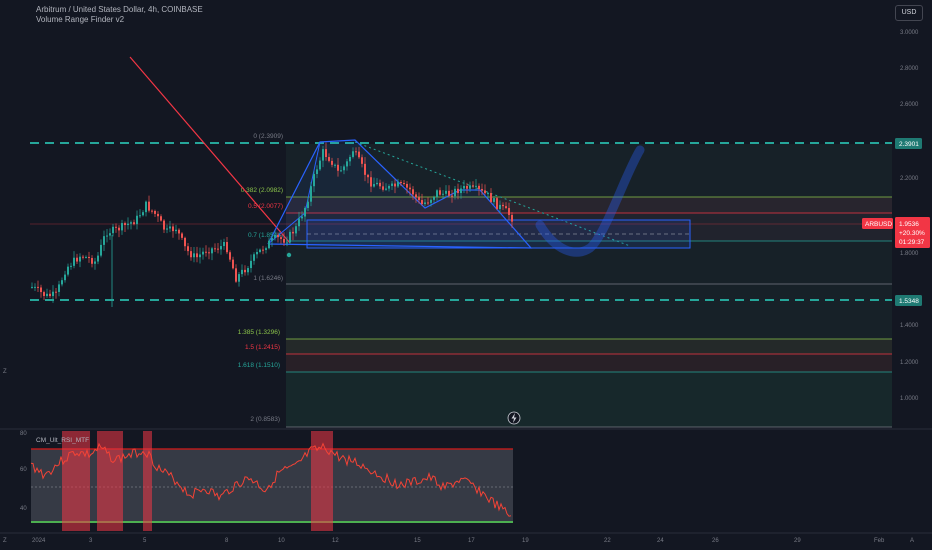 The image size is (932, 550). I want to click on price-tick: 2.6000, so click(909, 105).